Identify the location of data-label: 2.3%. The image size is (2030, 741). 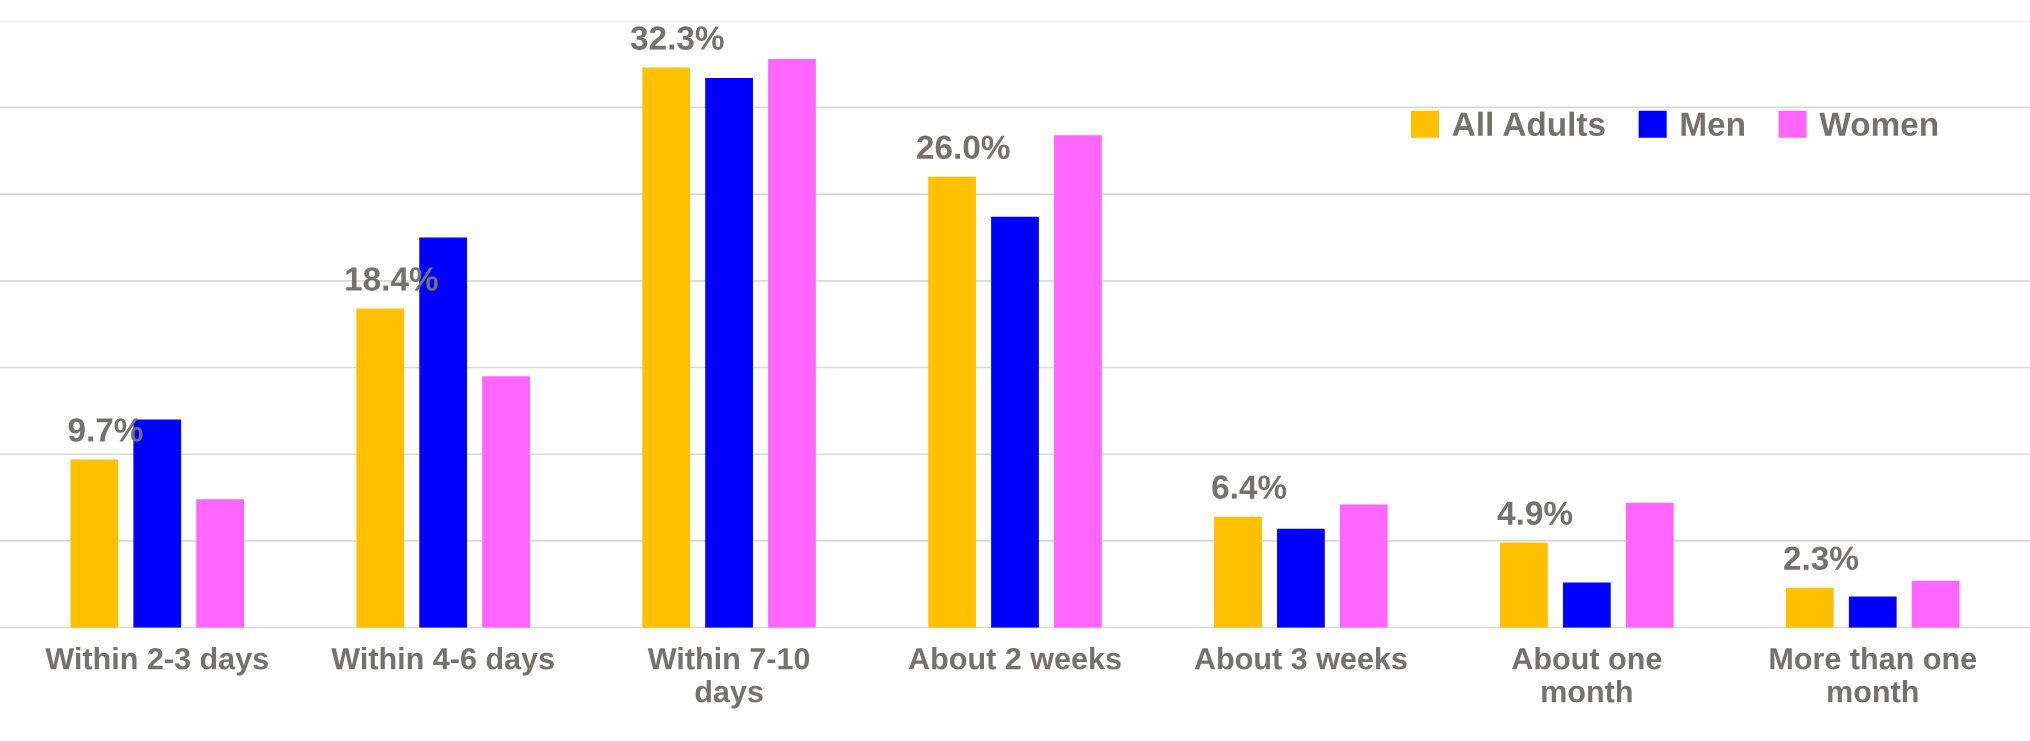
(1821, 558).